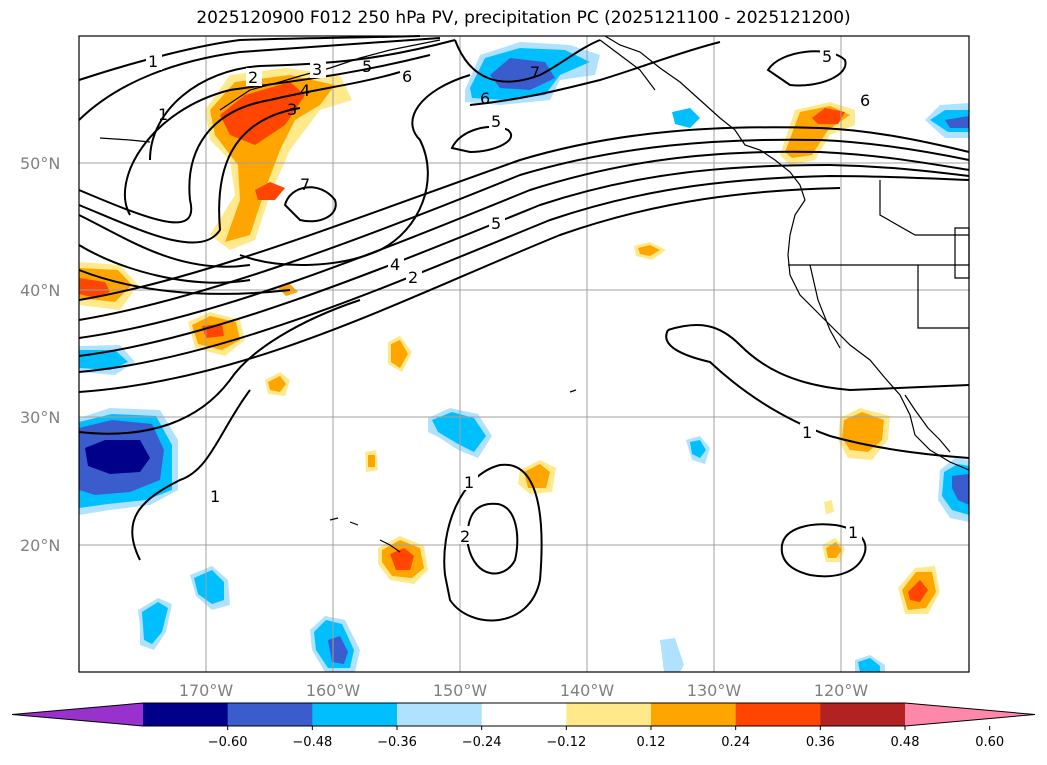  What do you see at coordinates (40, 163) in the screenshot?
I see `lat-label: 50°N` at bounding box center [40, 163].